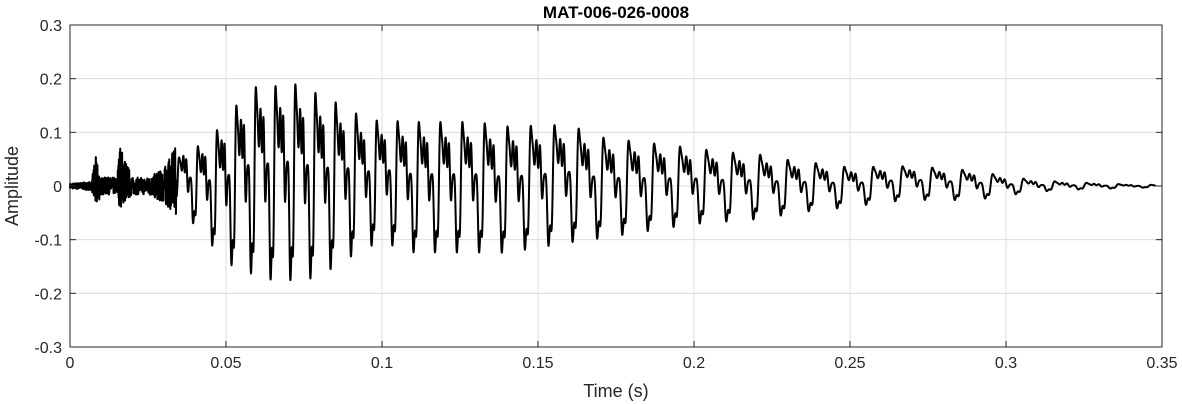 Image resolution: width=1182 pixels, height=404 pixels. Describe the element at coordinates (51, 26) in the screenshot. I see `y-tick-label: 0.3` at that location.